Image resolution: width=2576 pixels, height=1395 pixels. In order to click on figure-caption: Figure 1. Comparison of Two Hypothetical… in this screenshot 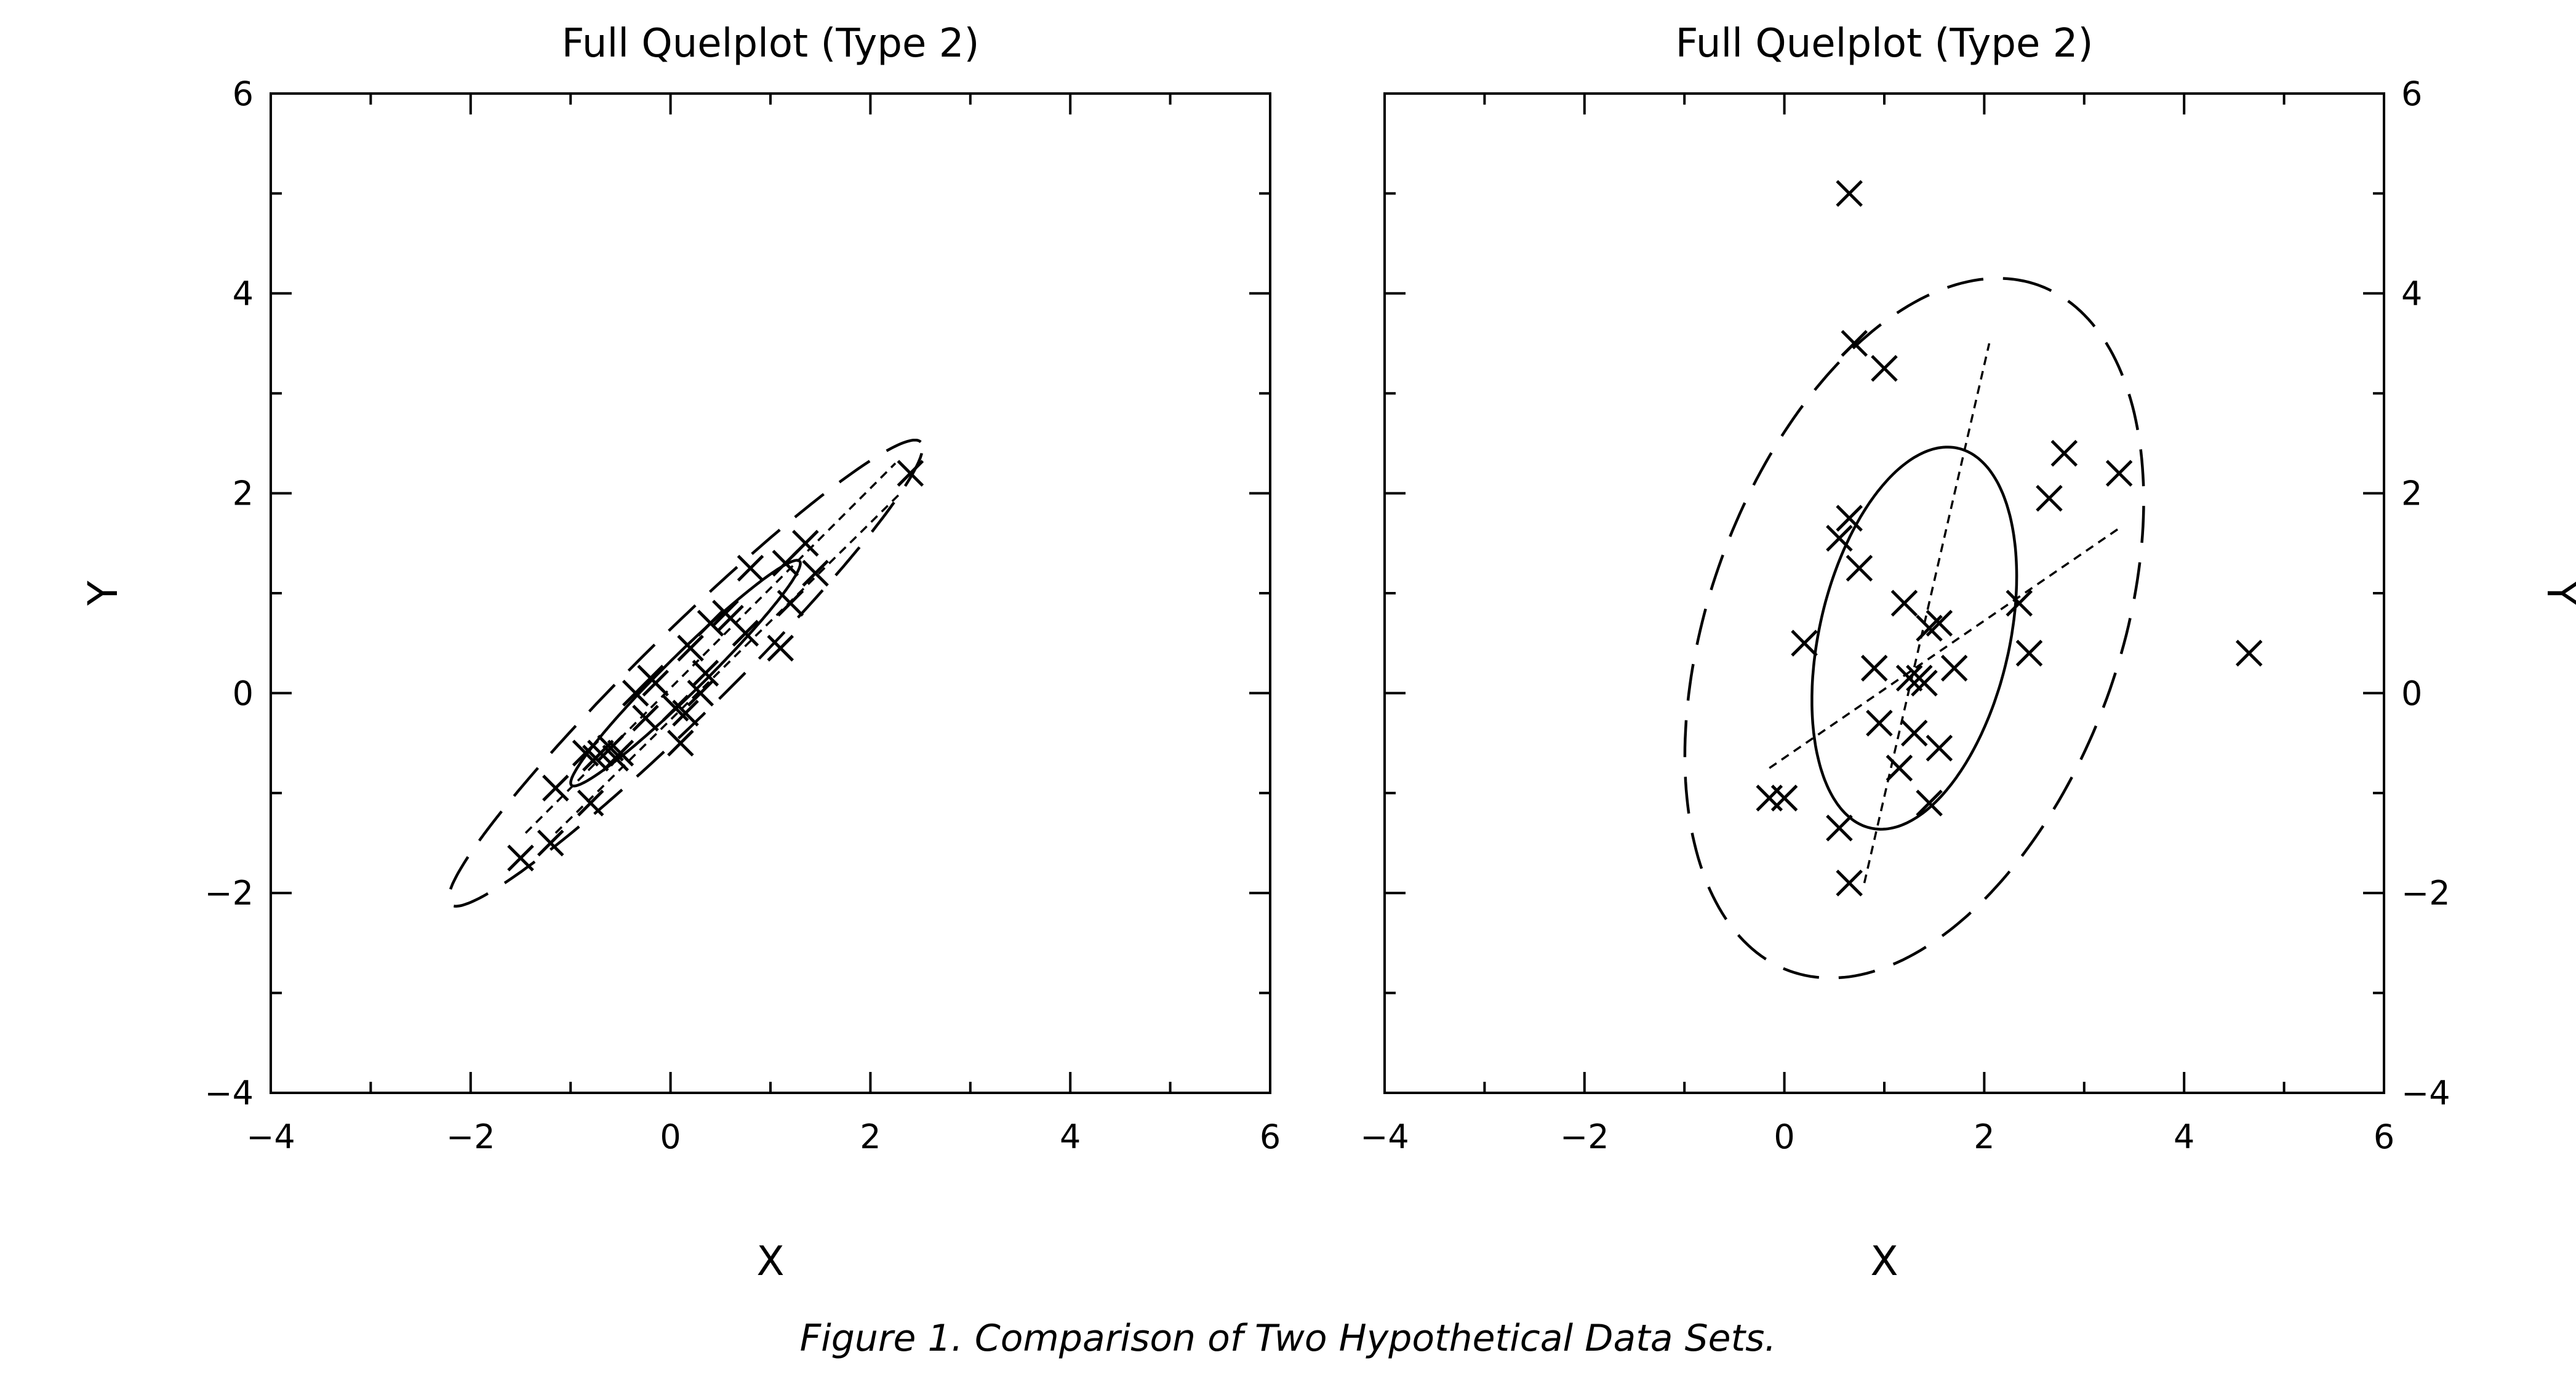, I will do `click(1288, 1338)`.